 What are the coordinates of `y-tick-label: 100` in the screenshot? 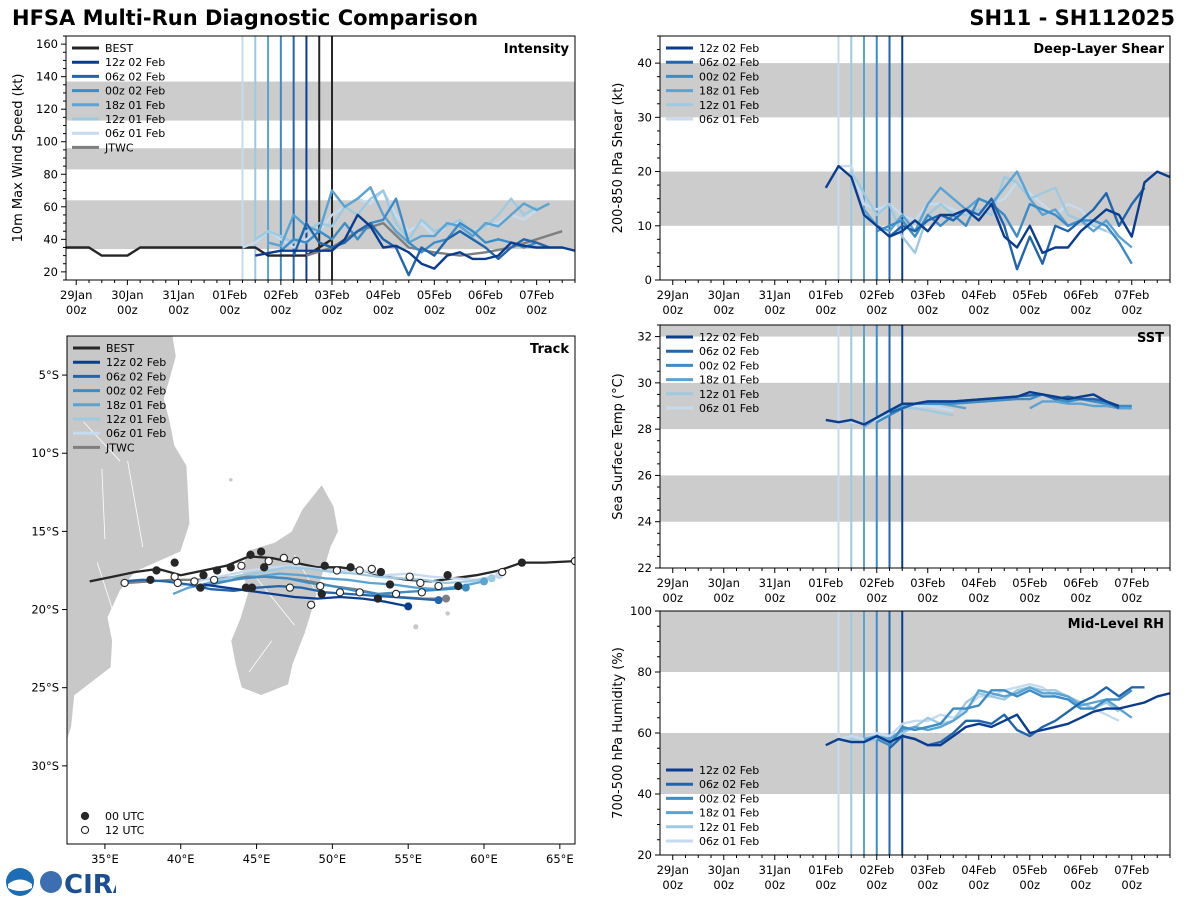 It's located at (47, 142).